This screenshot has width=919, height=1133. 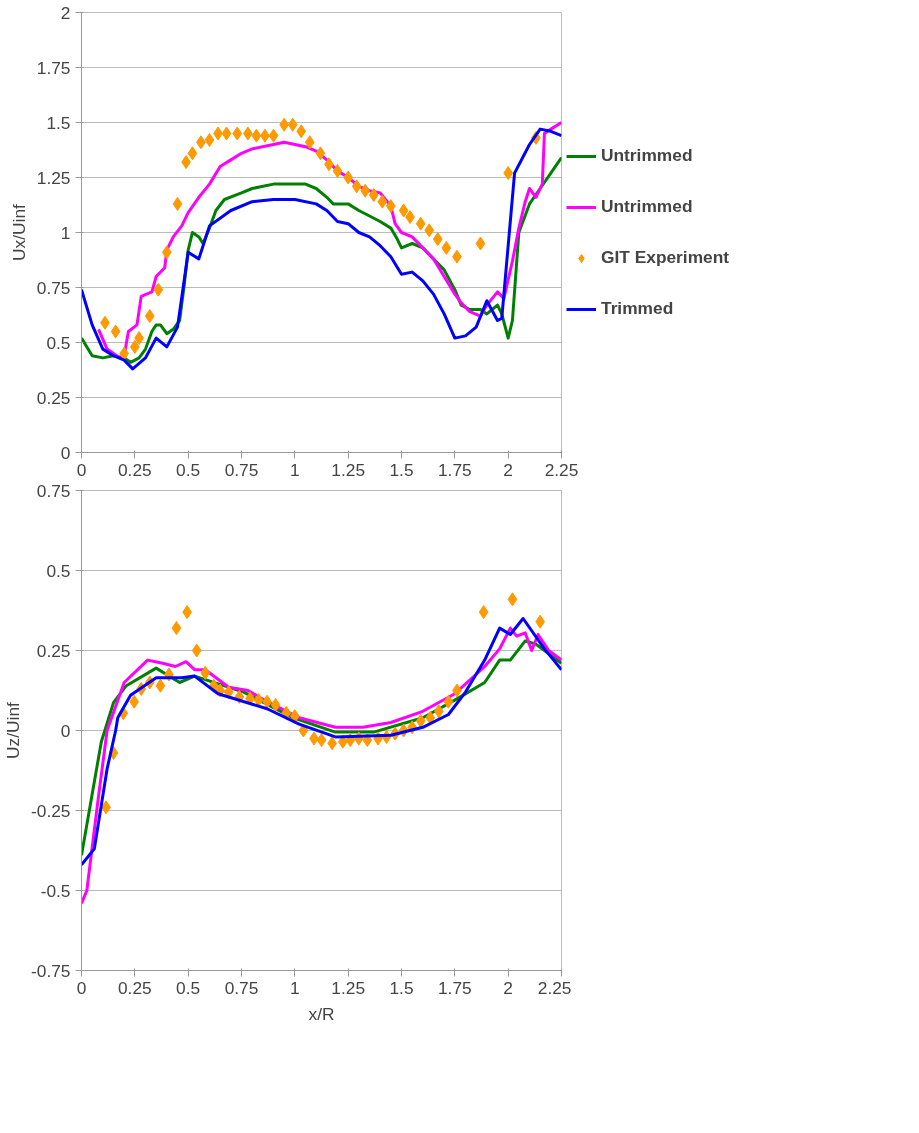 What do you see at coordinates (53, 67) in the screenshot?
I see `y-tick-label: 1.75` at bounding box center [53, 67].